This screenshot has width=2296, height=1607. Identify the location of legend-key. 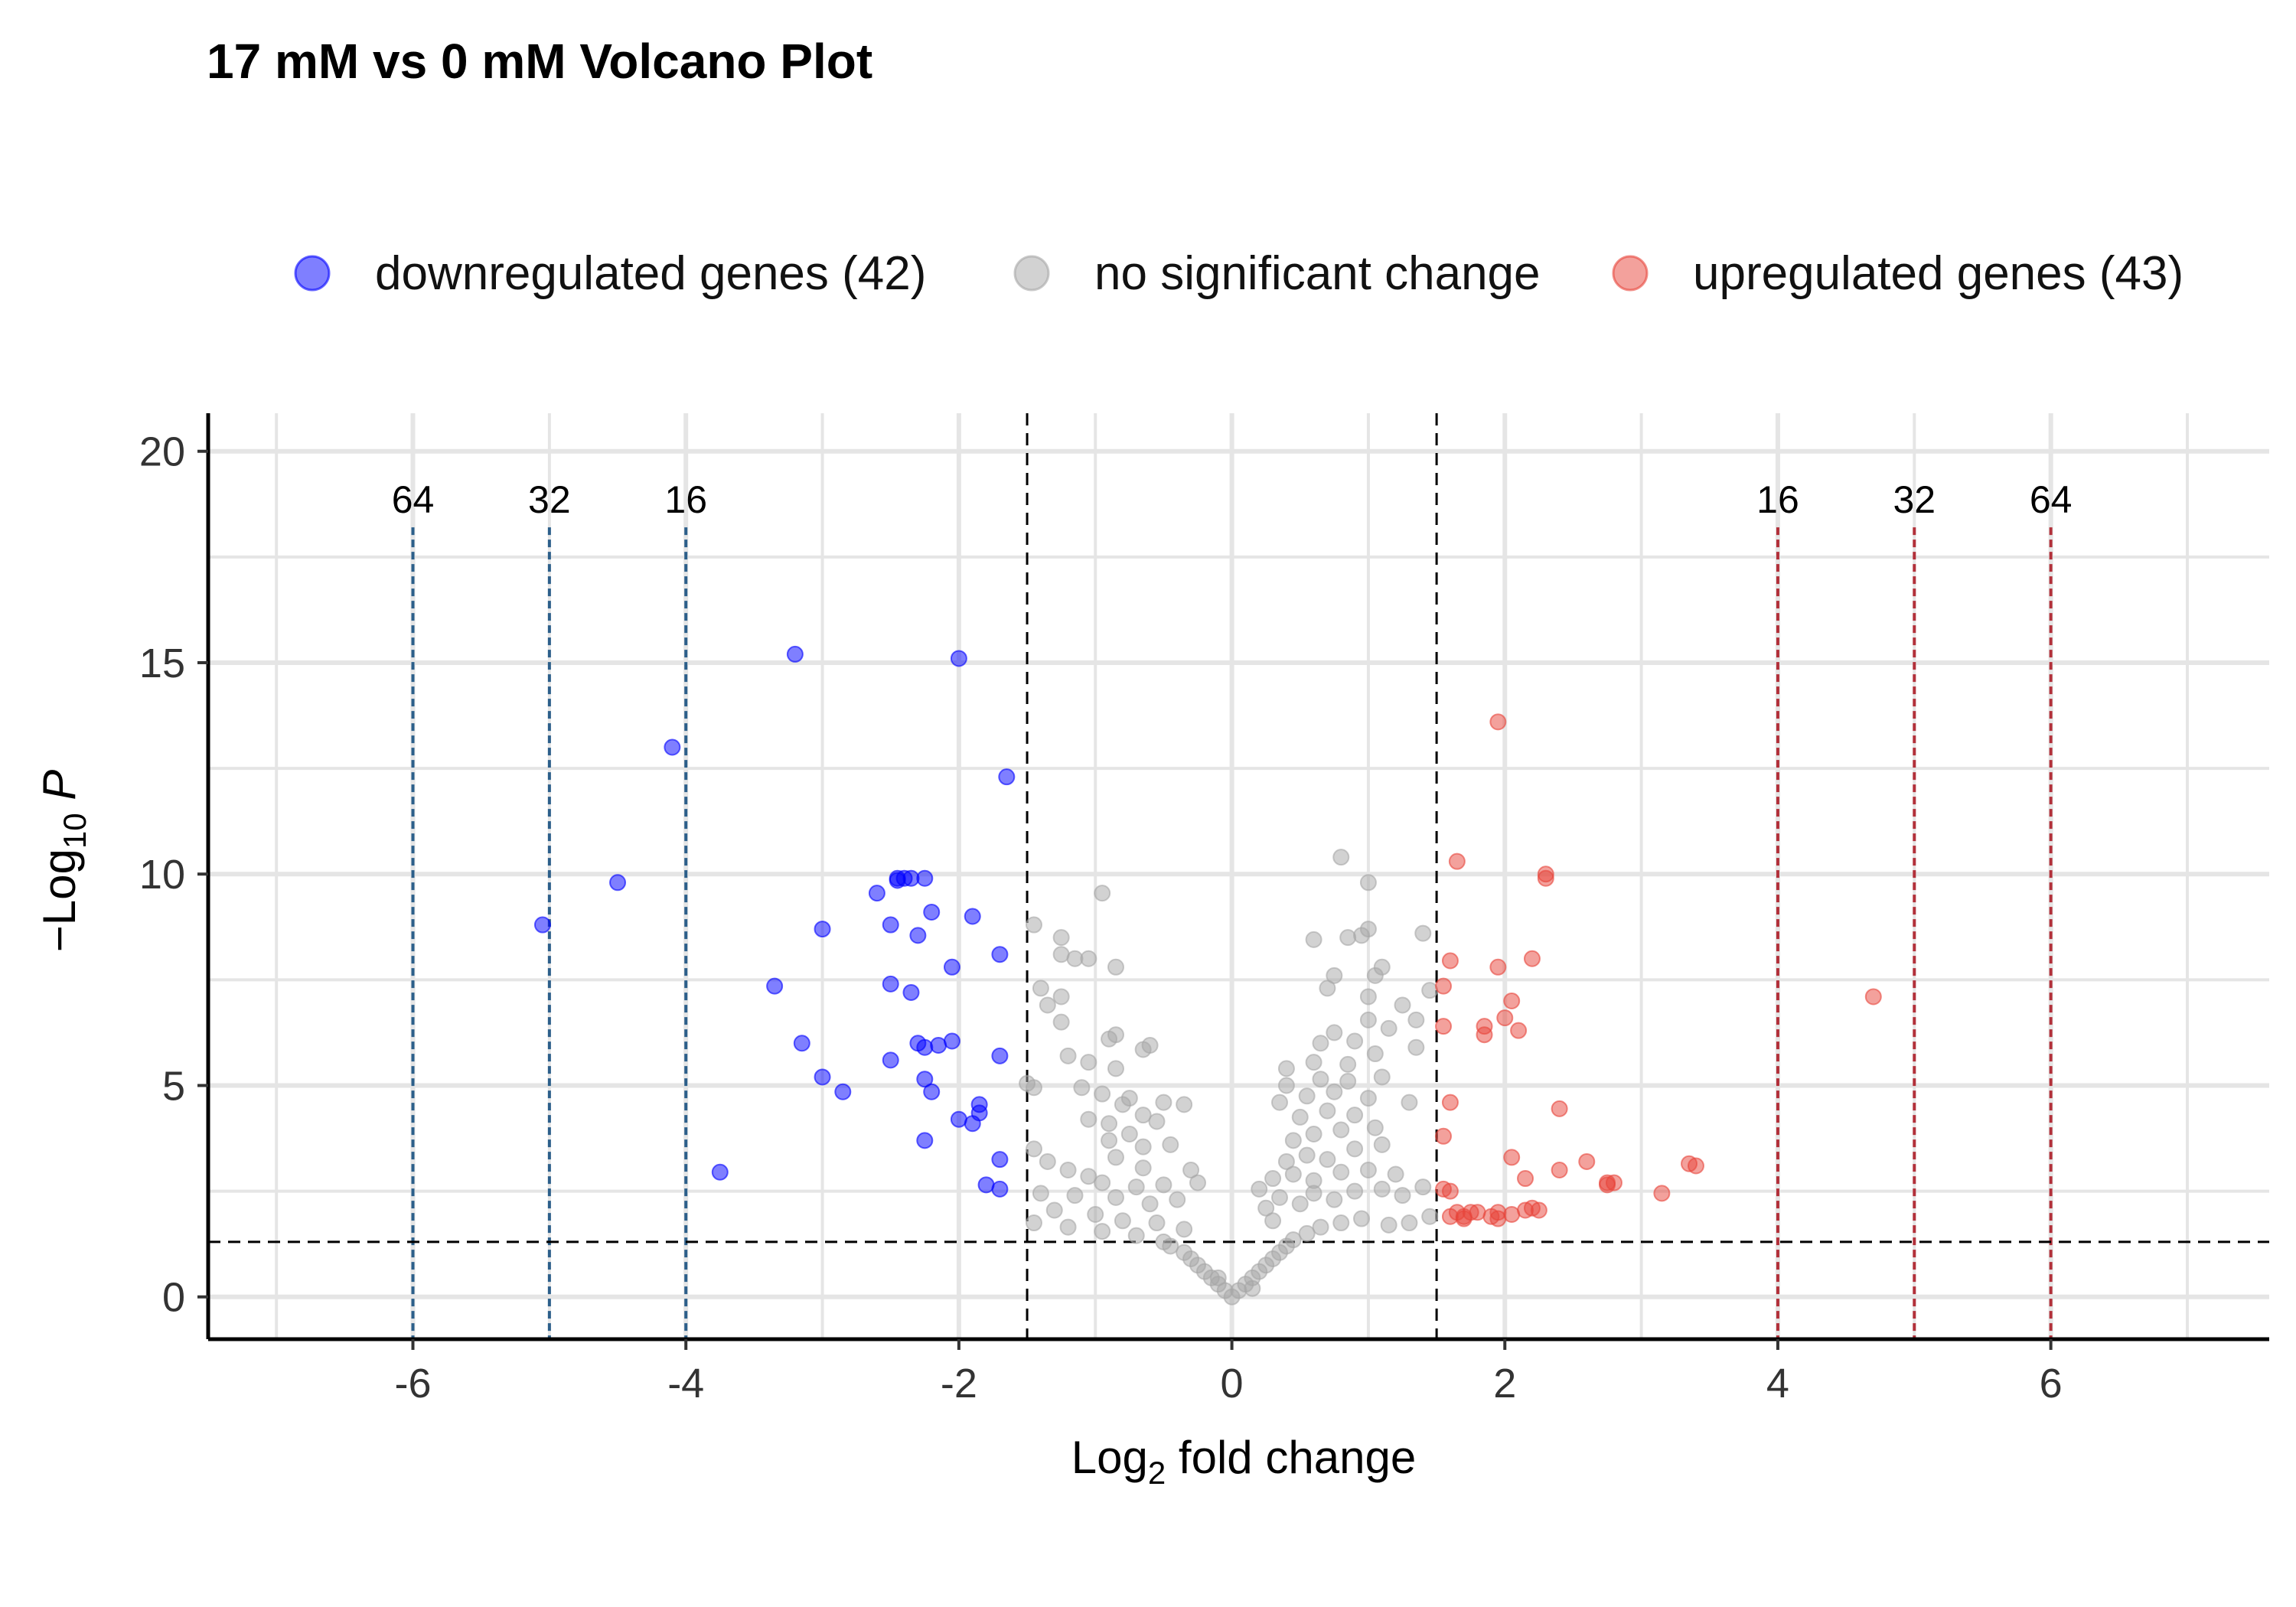
(1630, 273).